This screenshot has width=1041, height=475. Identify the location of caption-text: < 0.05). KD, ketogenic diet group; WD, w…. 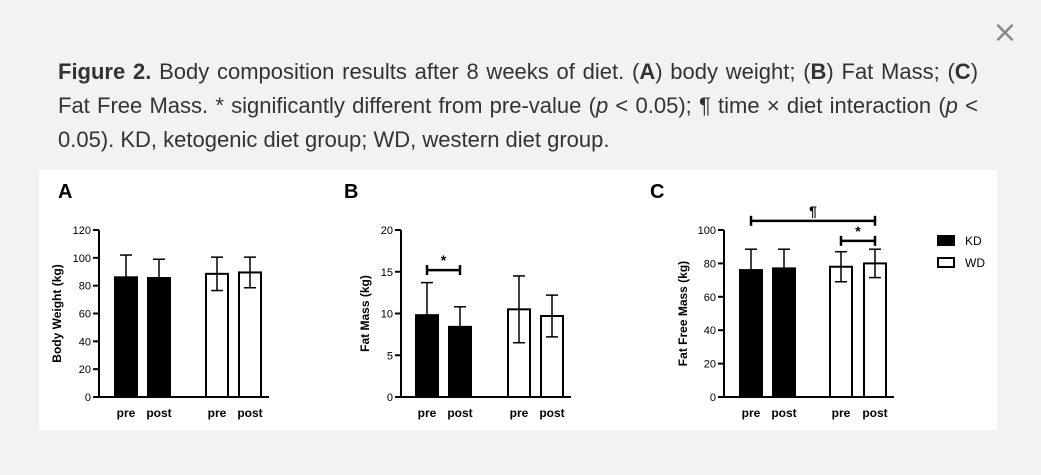
(518, 122).